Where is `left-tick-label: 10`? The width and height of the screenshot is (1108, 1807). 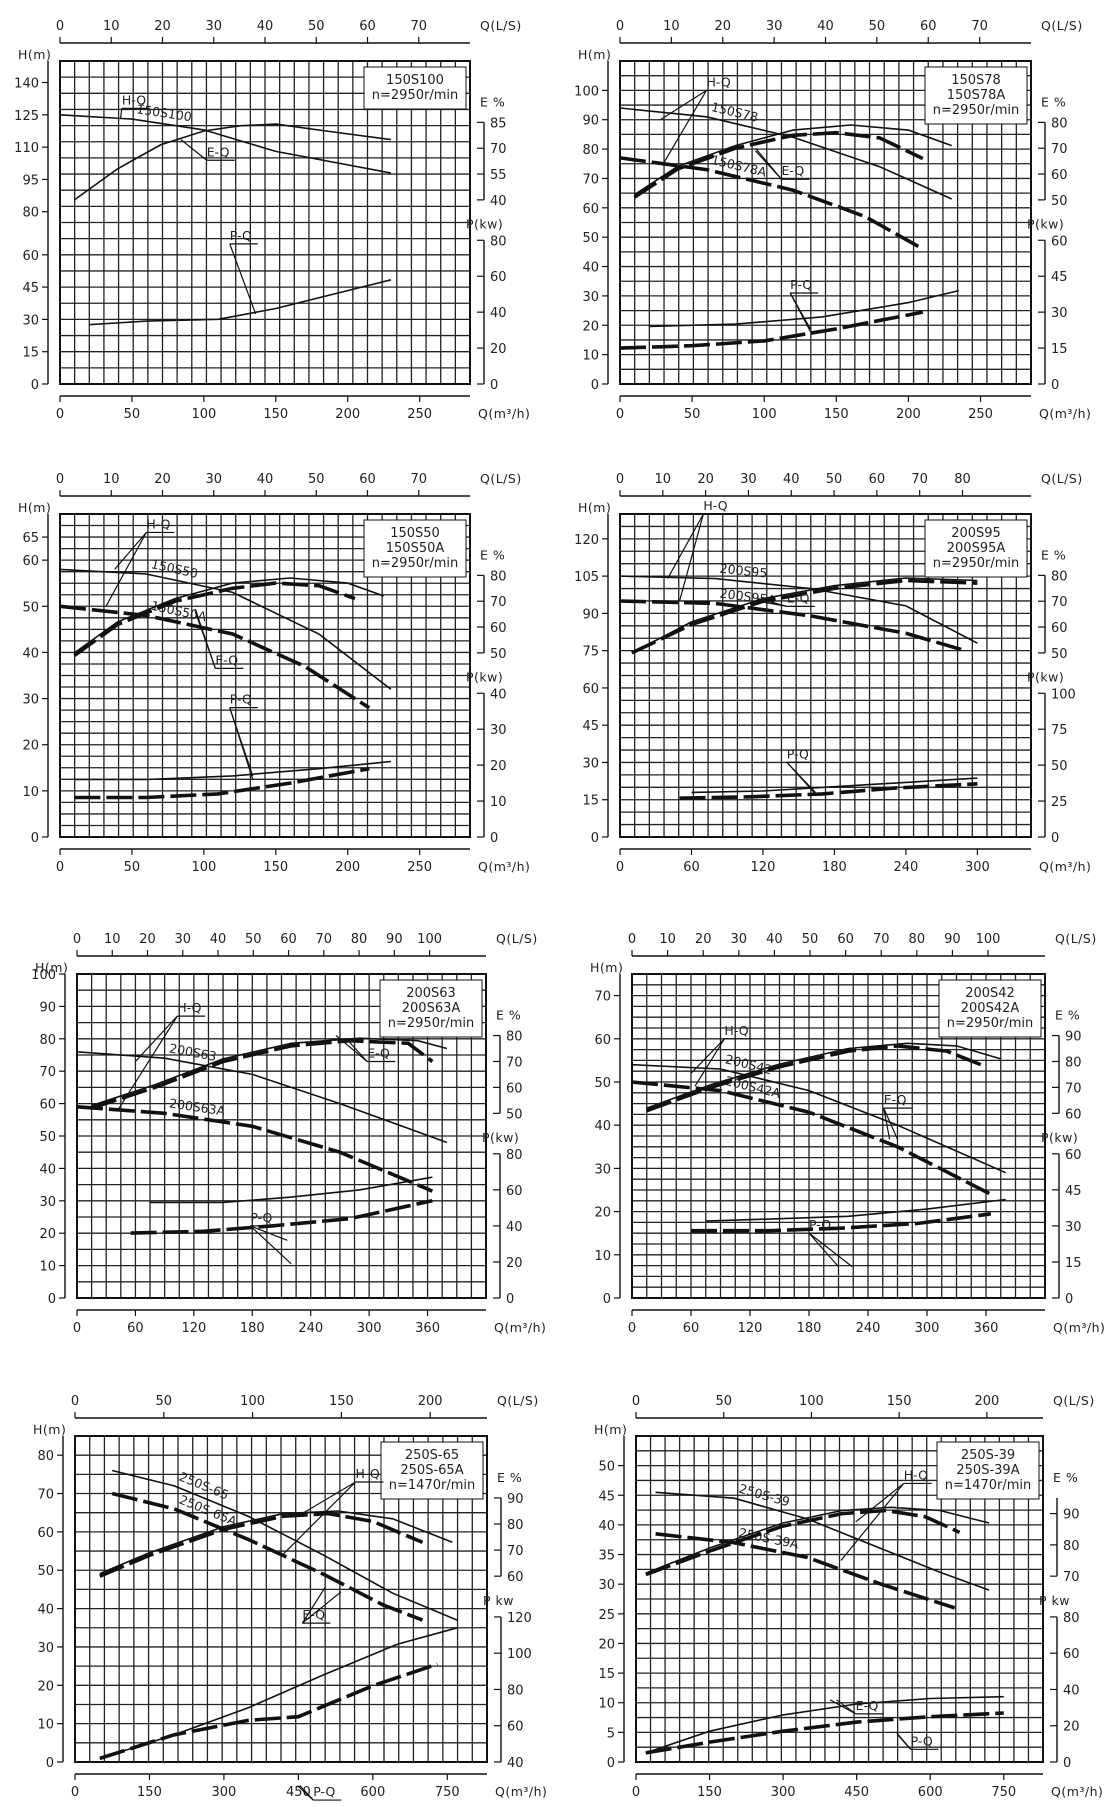
left-tick-label: 10 is located at coordinates (606, 1704).